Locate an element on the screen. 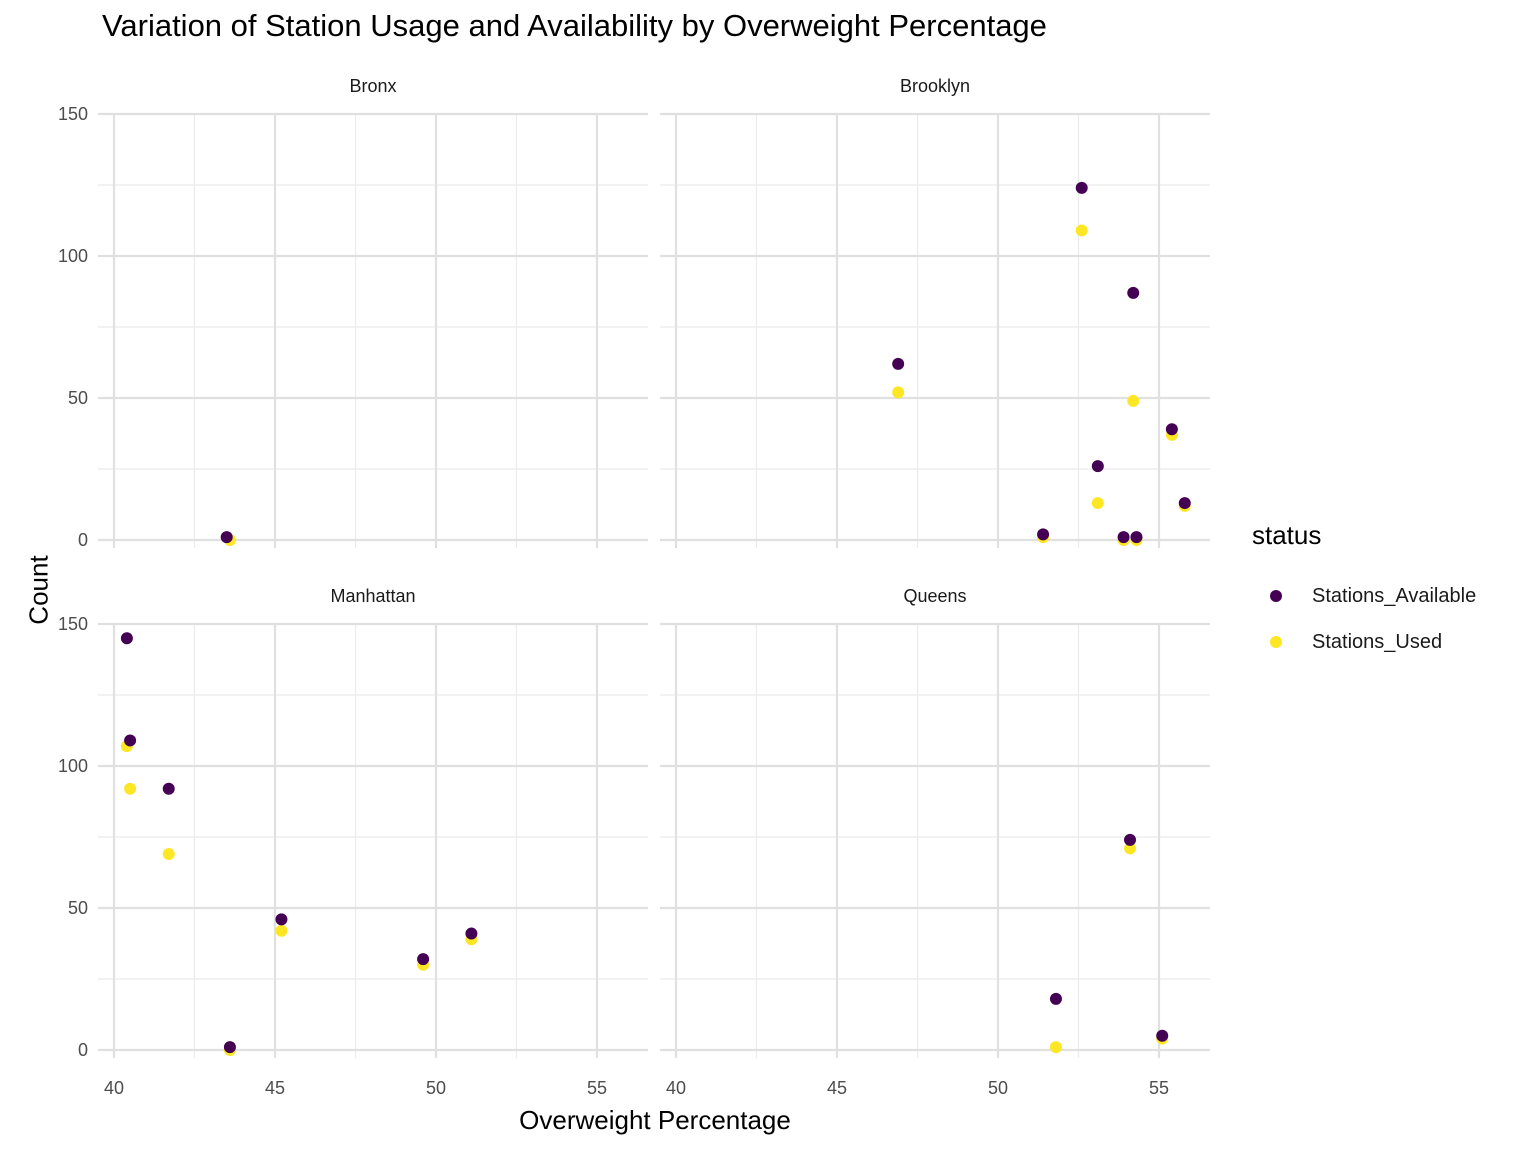 The width and height of the screenshot is (1536, 1152). legend-key-stations-used is located at coordinates (1276, 642).